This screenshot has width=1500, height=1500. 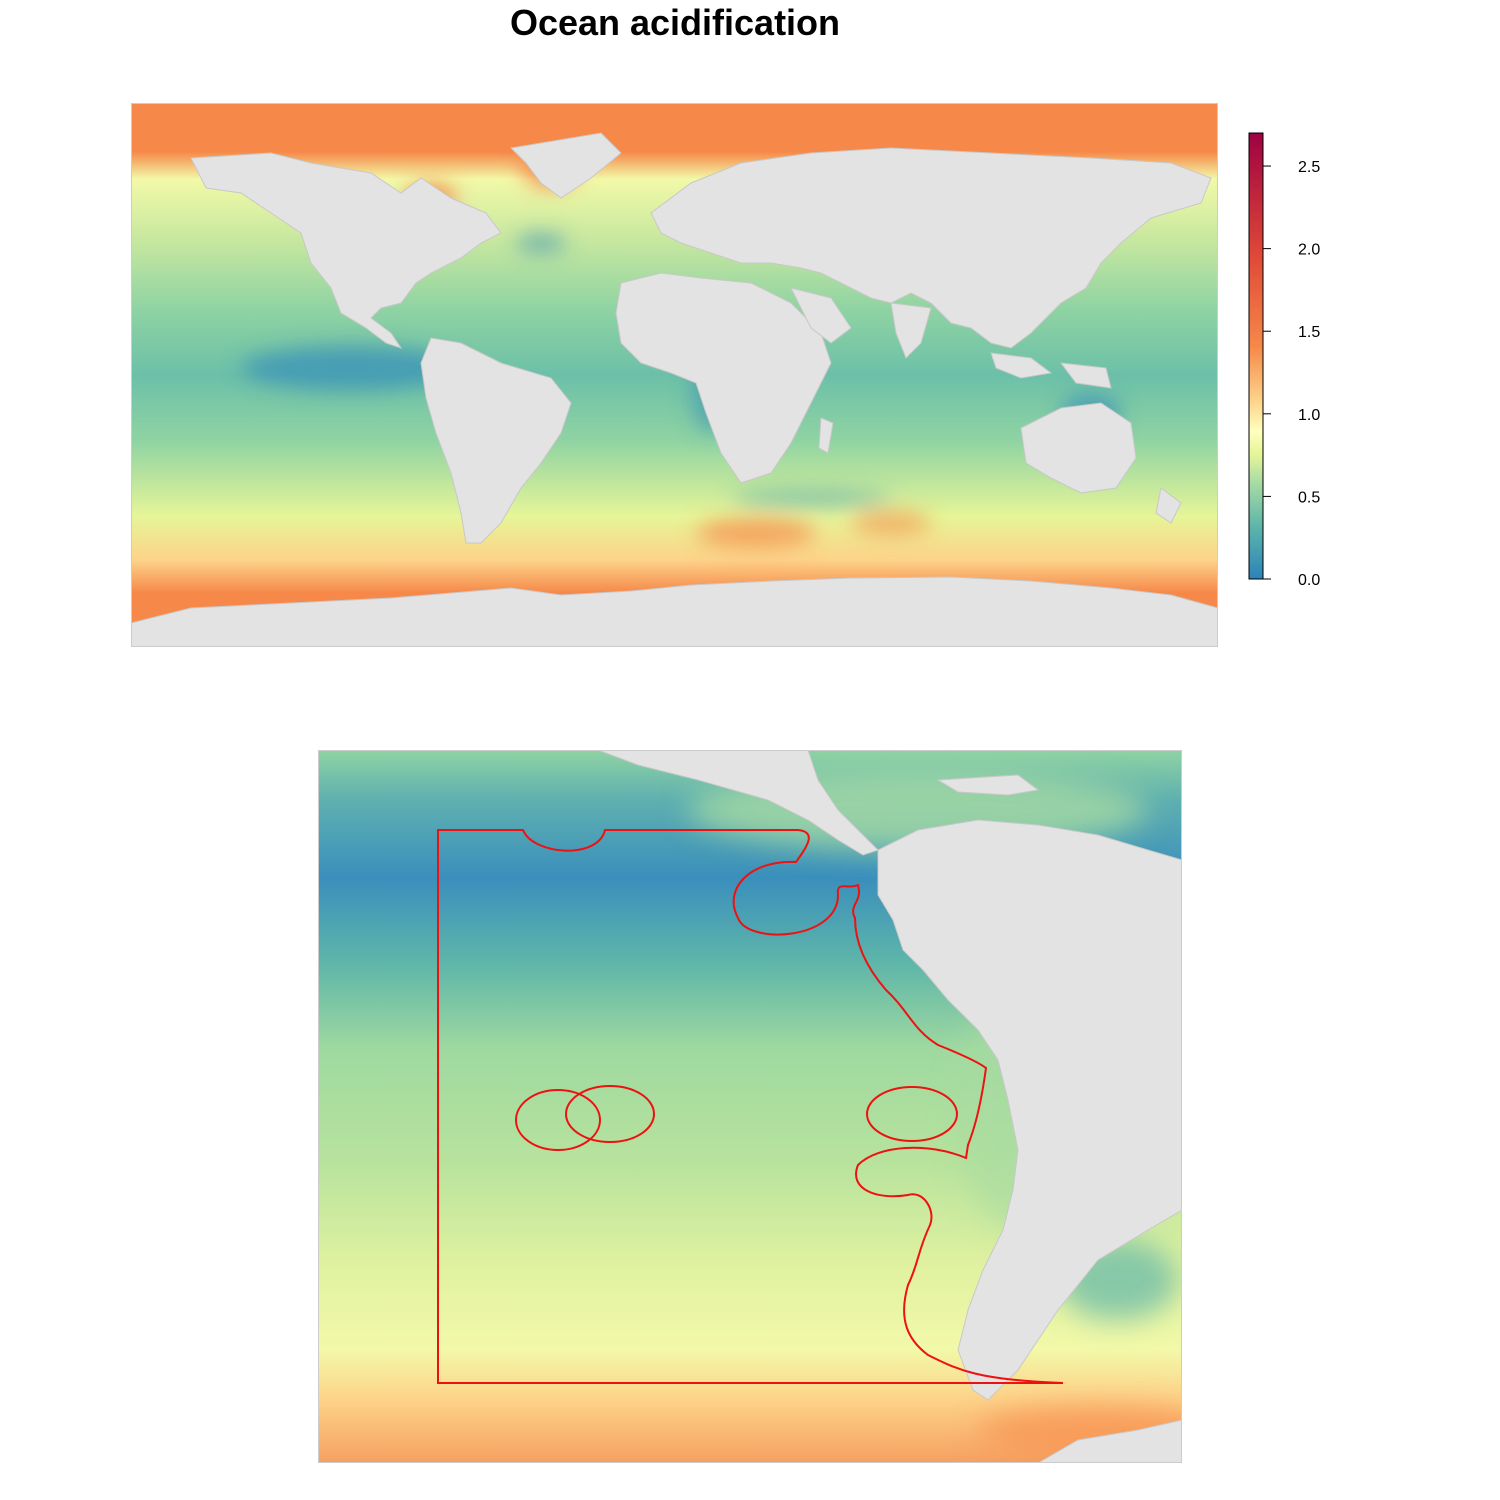 I want to click on legend-bar, so click(x=1256, y=356).